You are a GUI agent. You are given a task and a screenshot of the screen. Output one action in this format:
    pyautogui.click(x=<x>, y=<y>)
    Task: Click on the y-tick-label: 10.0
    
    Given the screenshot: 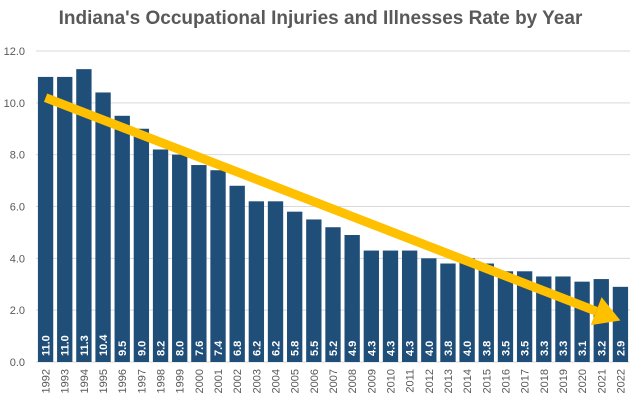 What is the action you would take?
    pyautogui.click(x=14, y=104)
    